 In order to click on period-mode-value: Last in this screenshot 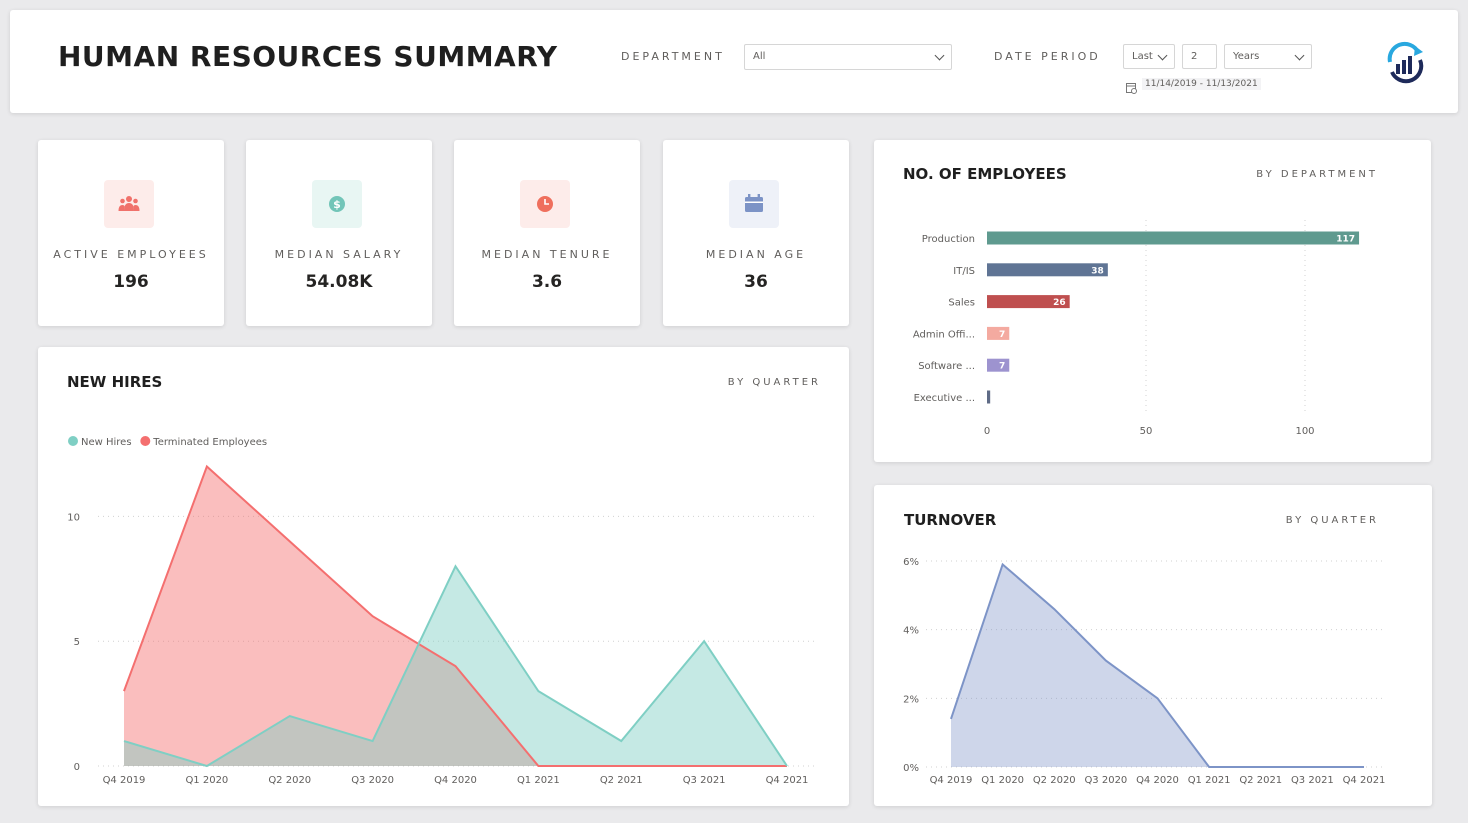, I will do `click(1142, 56)`.